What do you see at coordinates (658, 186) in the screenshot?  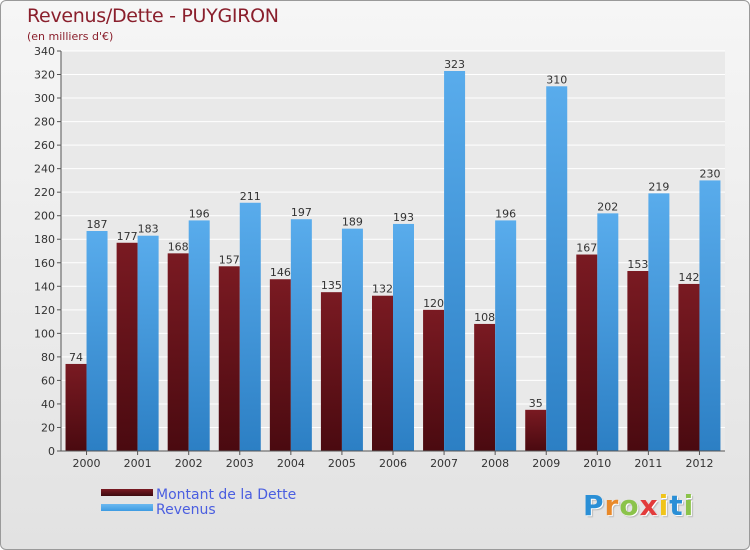 I see `data-label-revenus: 219` at bounding box center [658, 186].